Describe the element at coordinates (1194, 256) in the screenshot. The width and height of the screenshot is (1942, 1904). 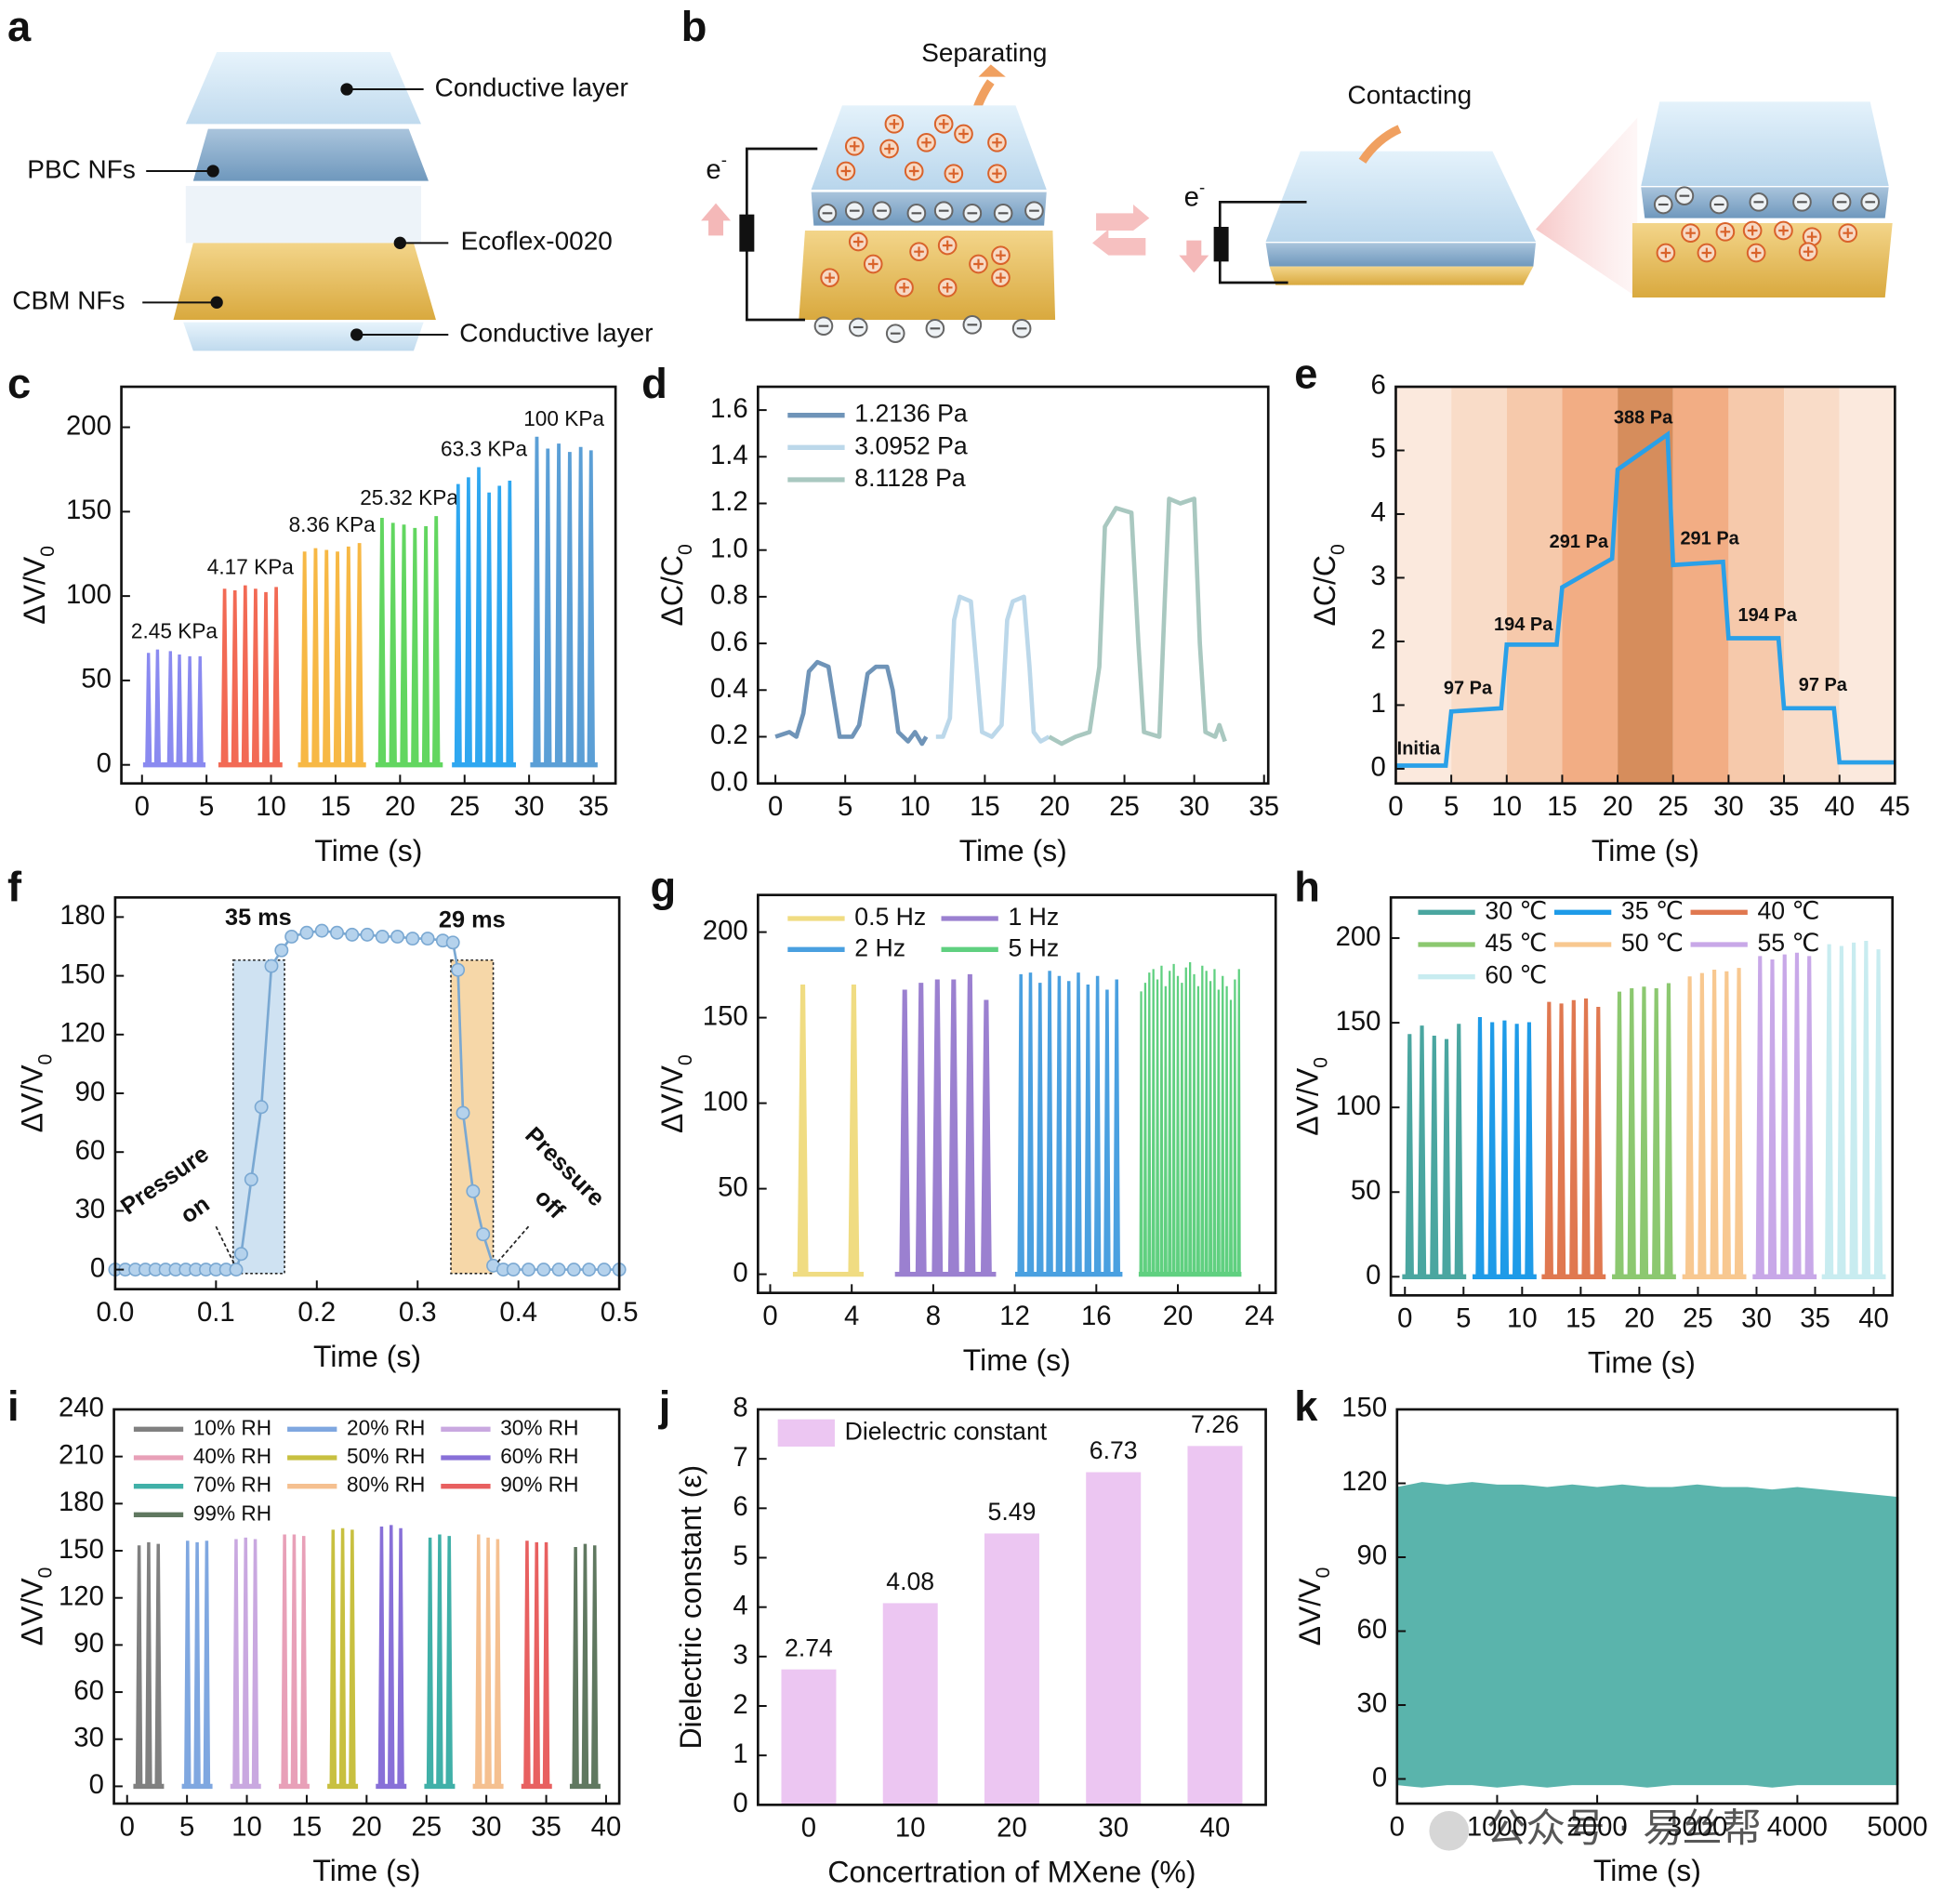
I see `arrow` at that location.